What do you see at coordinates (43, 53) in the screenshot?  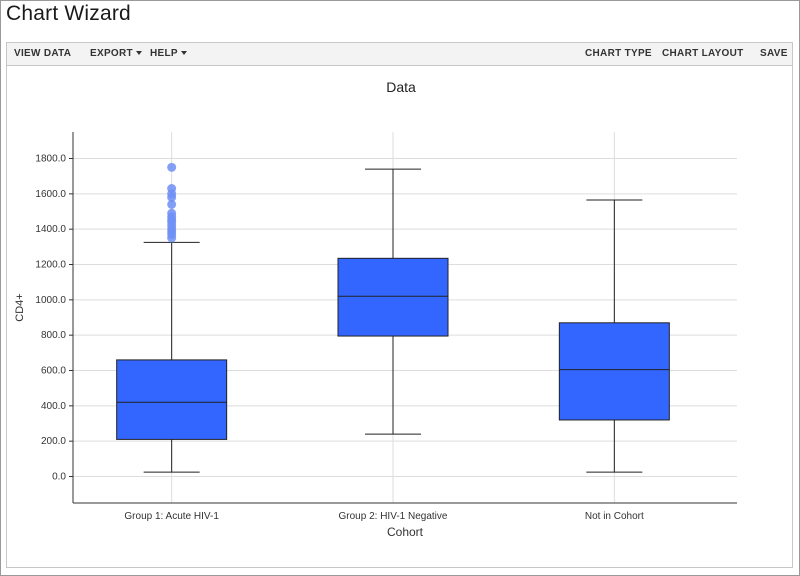 I see `view-data-button: VIEW DATA` at bounding box center [43, 53].